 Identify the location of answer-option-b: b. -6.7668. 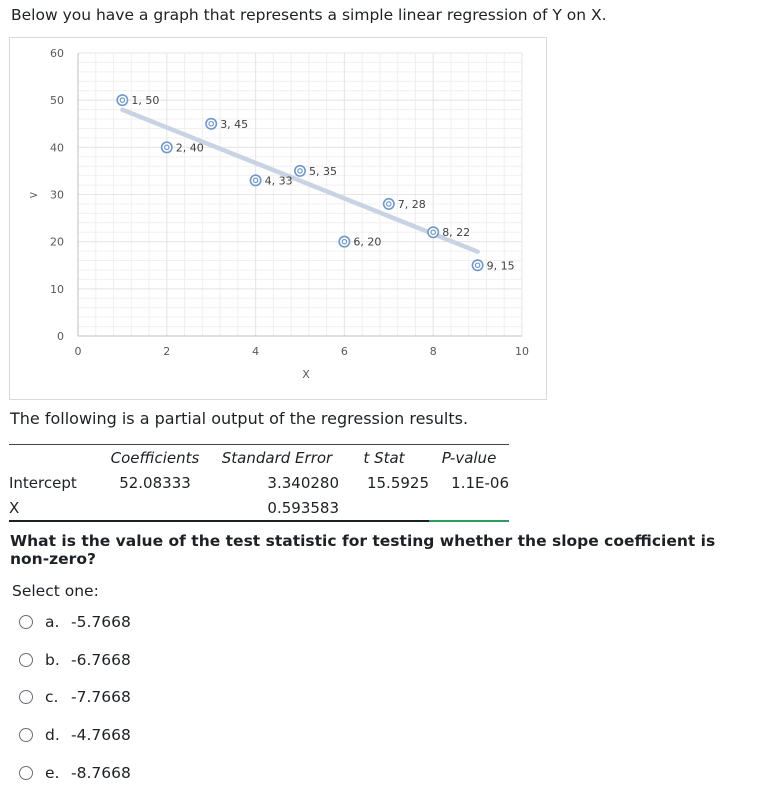
(75, 660).